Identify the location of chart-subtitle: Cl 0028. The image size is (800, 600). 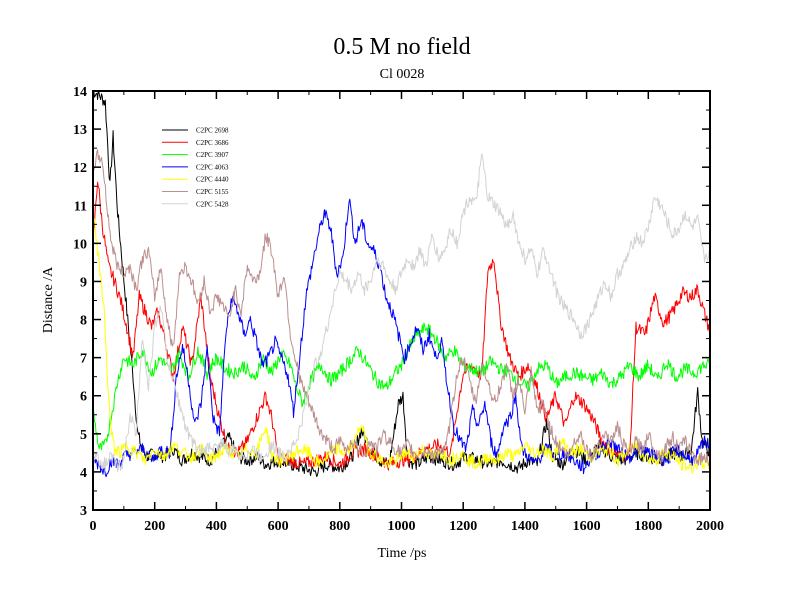
(402, 74).